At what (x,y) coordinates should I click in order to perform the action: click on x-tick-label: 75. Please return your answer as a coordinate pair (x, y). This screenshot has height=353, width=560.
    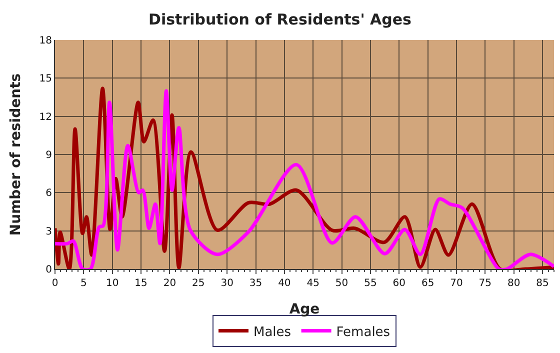
    Looking at the image, I should click on (485, 283).